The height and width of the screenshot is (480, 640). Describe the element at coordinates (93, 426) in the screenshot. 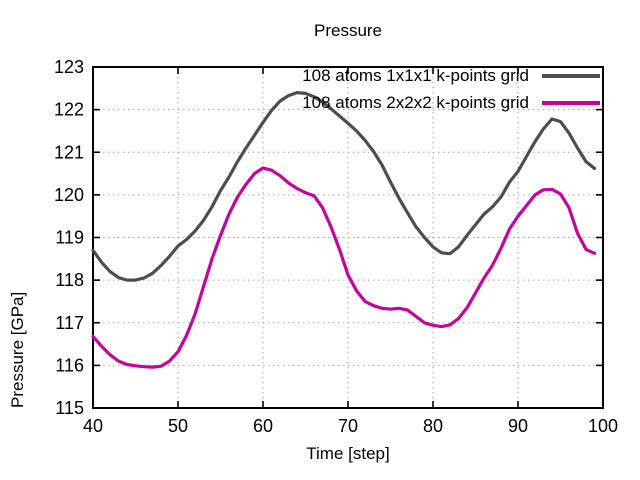

I see `x-tick-label: 40` at that location.